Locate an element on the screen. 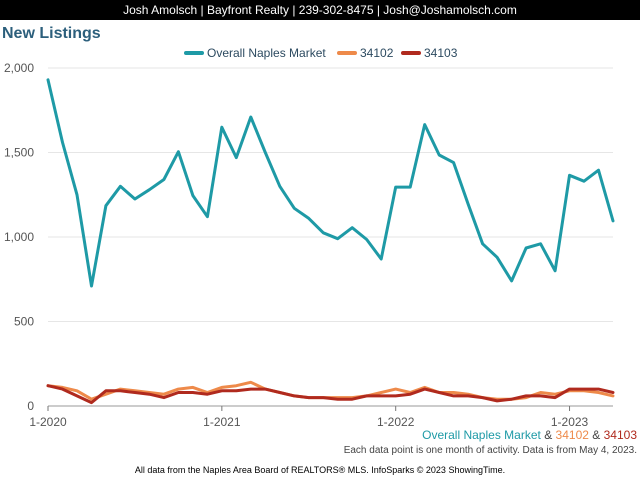  footnote-amp-2: & is located at coordinates (596, 435).